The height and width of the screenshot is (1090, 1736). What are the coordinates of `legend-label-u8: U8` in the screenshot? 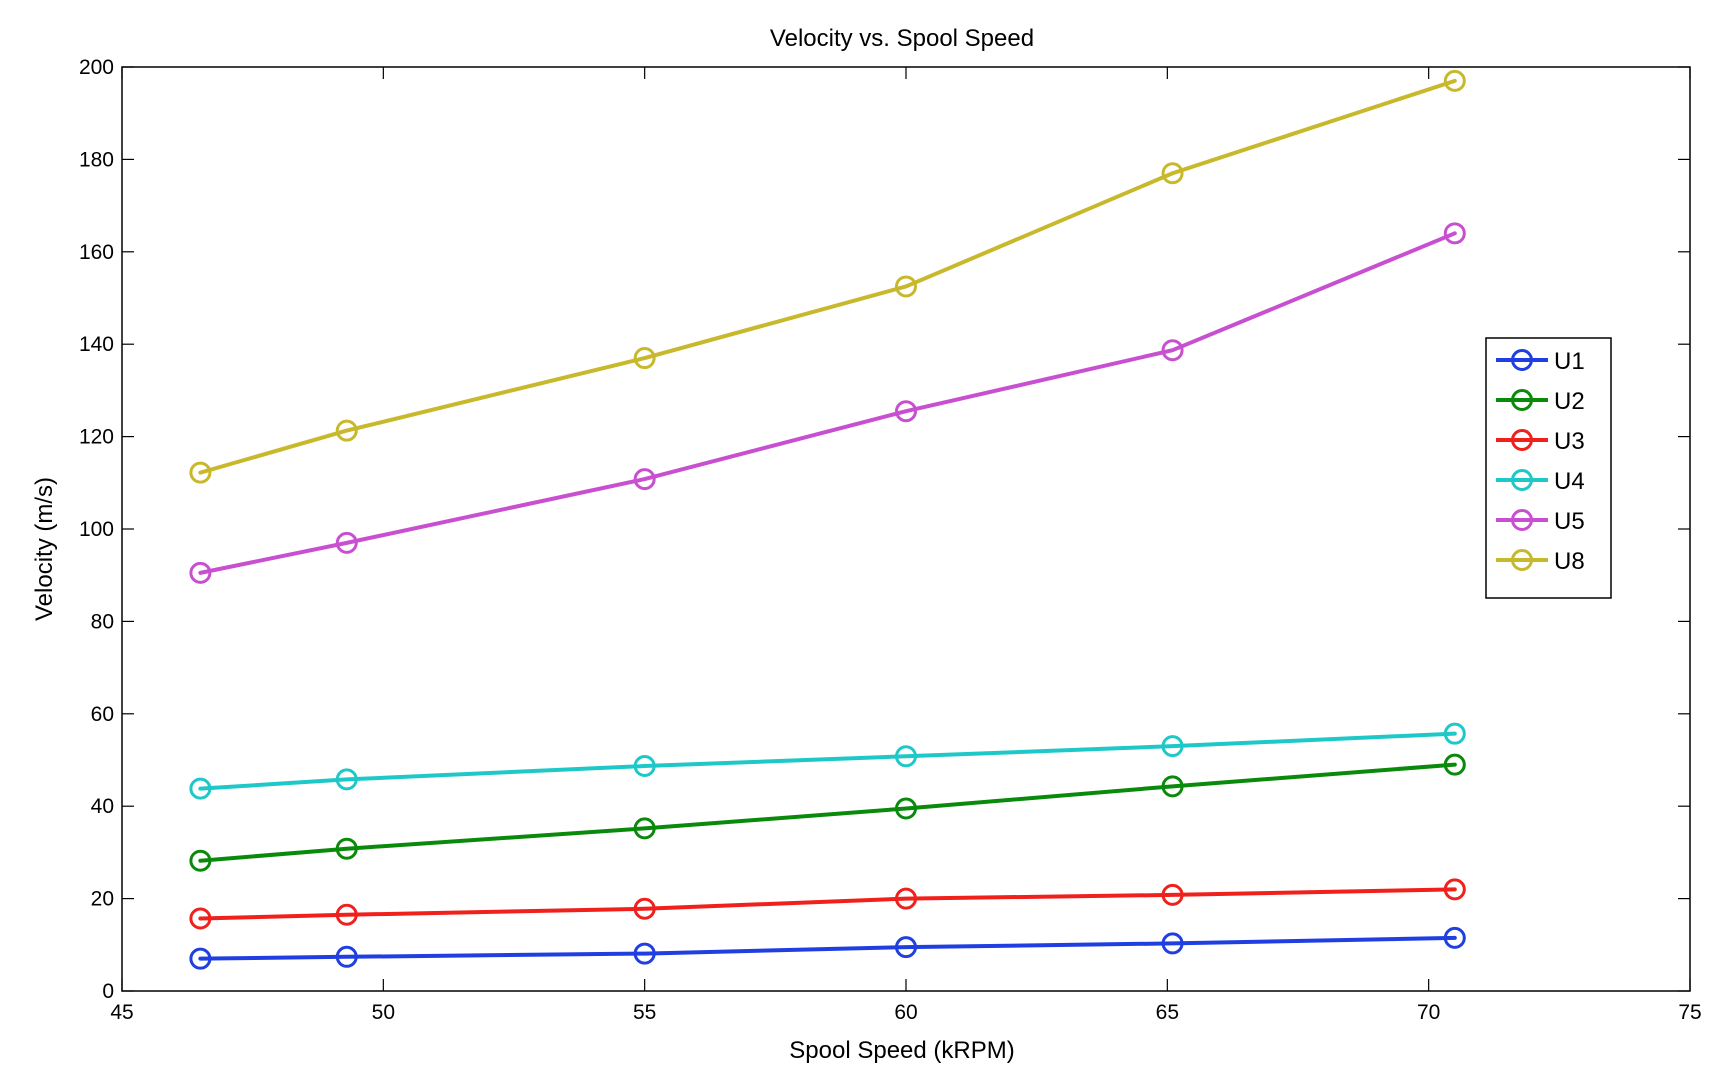 It's located at (1569, 561).